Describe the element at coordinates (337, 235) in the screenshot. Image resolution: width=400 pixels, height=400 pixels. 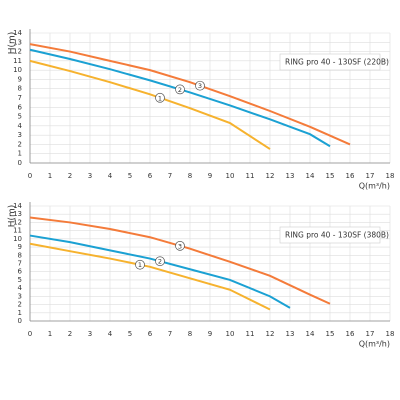
I see `chart-title: RING pro 40 - 130SF (380B)` at that location.